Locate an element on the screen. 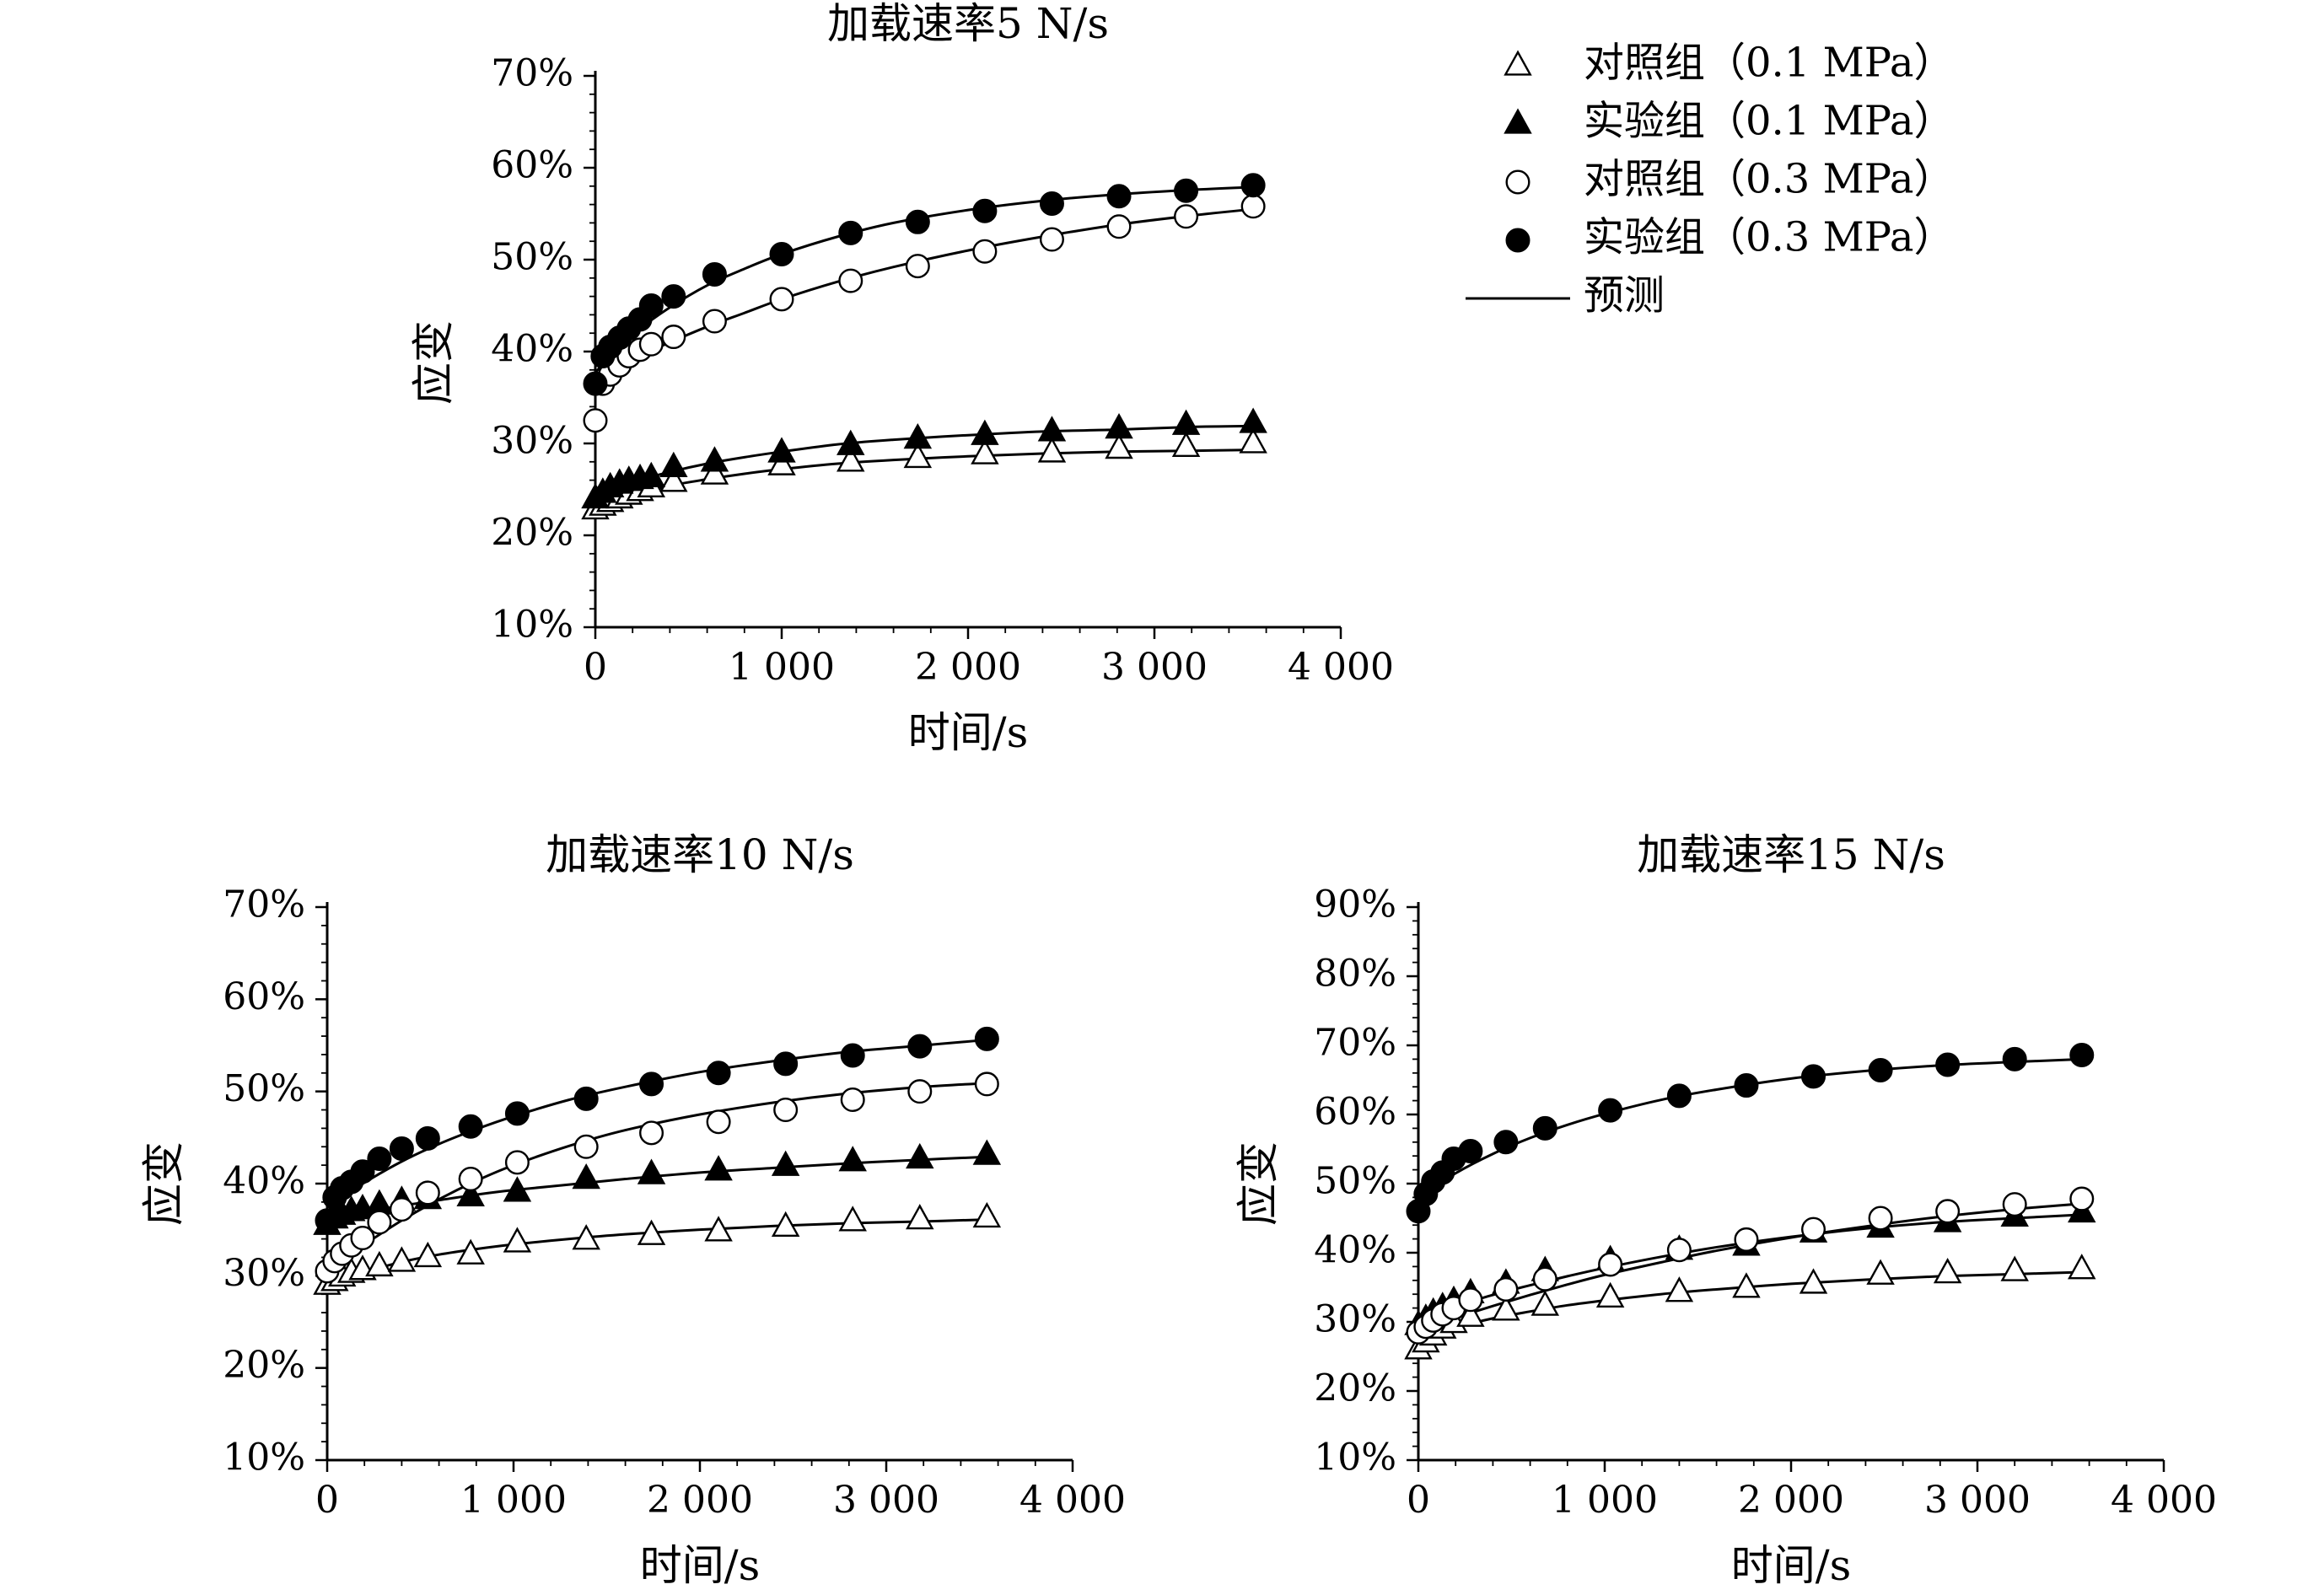  y-tick-label: 30% is located at coordinates (264, 1273).